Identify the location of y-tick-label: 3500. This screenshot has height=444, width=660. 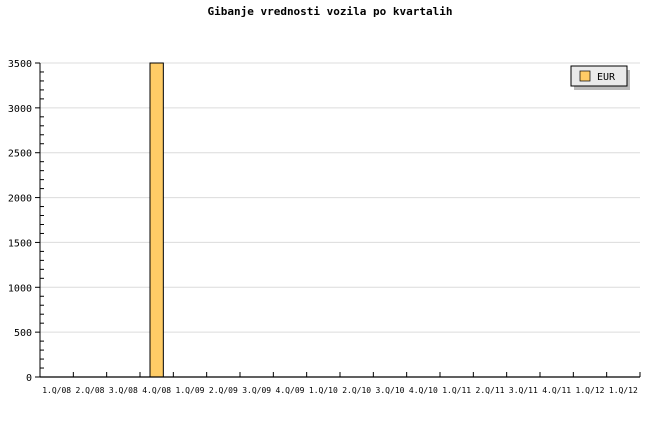
(20, 64).